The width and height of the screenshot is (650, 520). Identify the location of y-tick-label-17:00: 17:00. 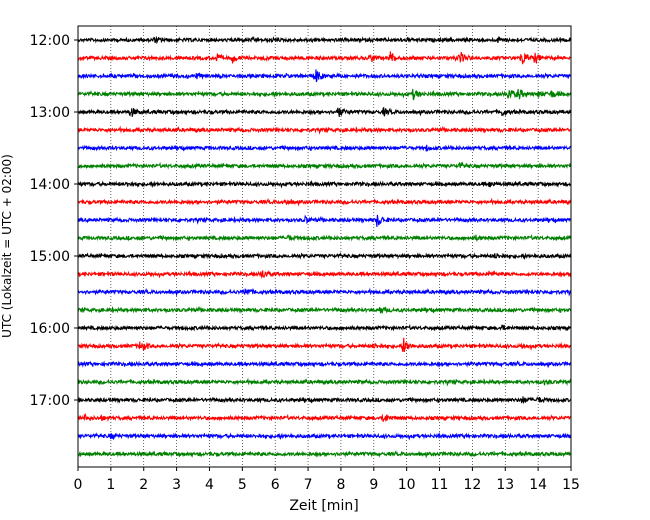
(50, 401).